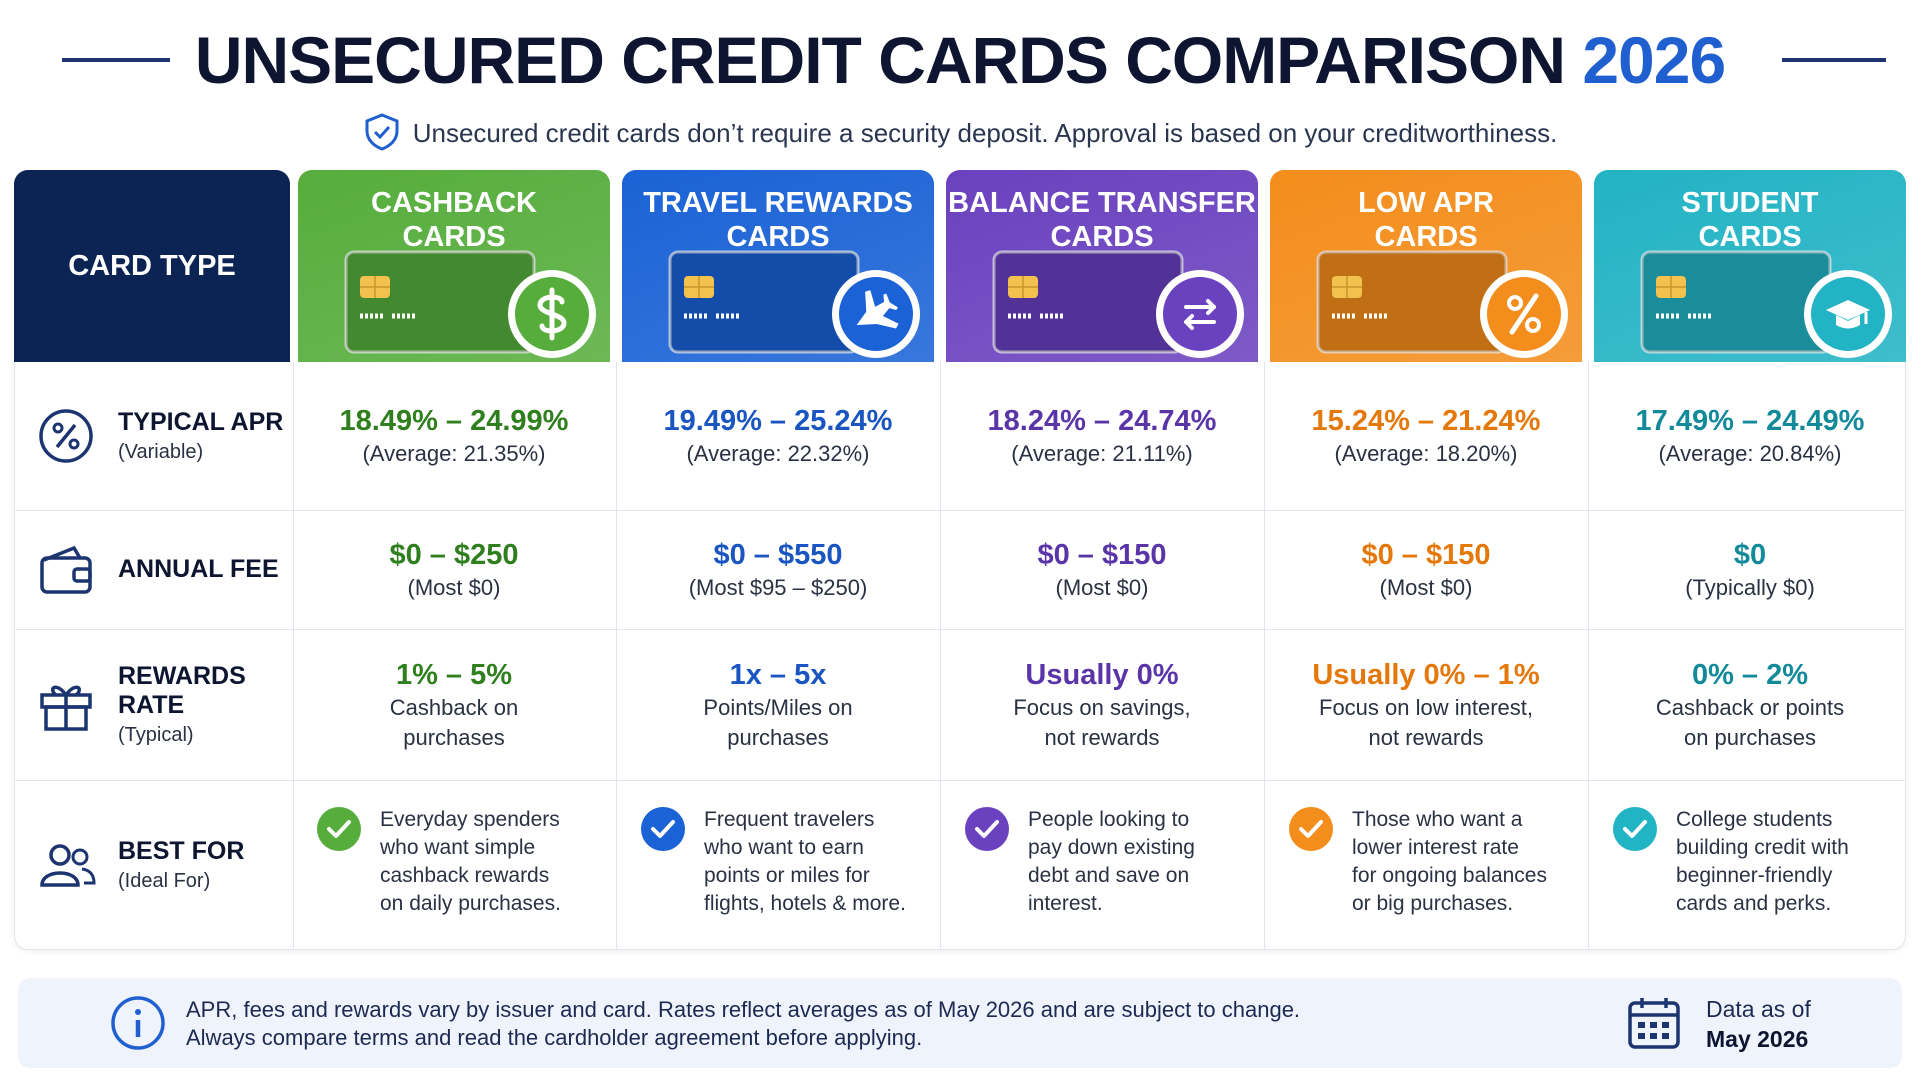 This screenshot has height=1080, width=1920. Describe the element at coordinates (1750, 707) in the screenshot. I see `cell-sub: Cashback or points` at that location.